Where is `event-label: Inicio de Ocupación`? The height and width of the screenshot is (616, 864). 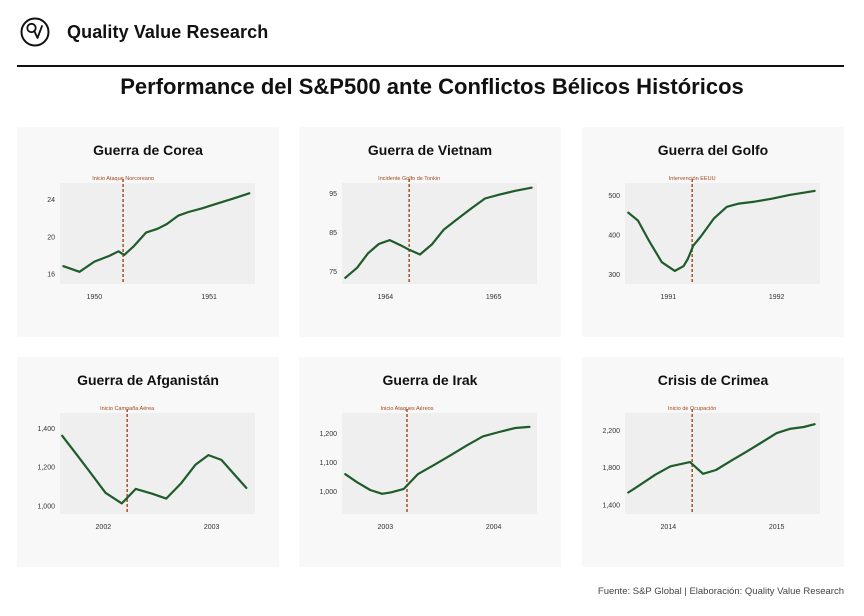
event-label: Inicio de Ocupación is located at coordinates (692, 409).